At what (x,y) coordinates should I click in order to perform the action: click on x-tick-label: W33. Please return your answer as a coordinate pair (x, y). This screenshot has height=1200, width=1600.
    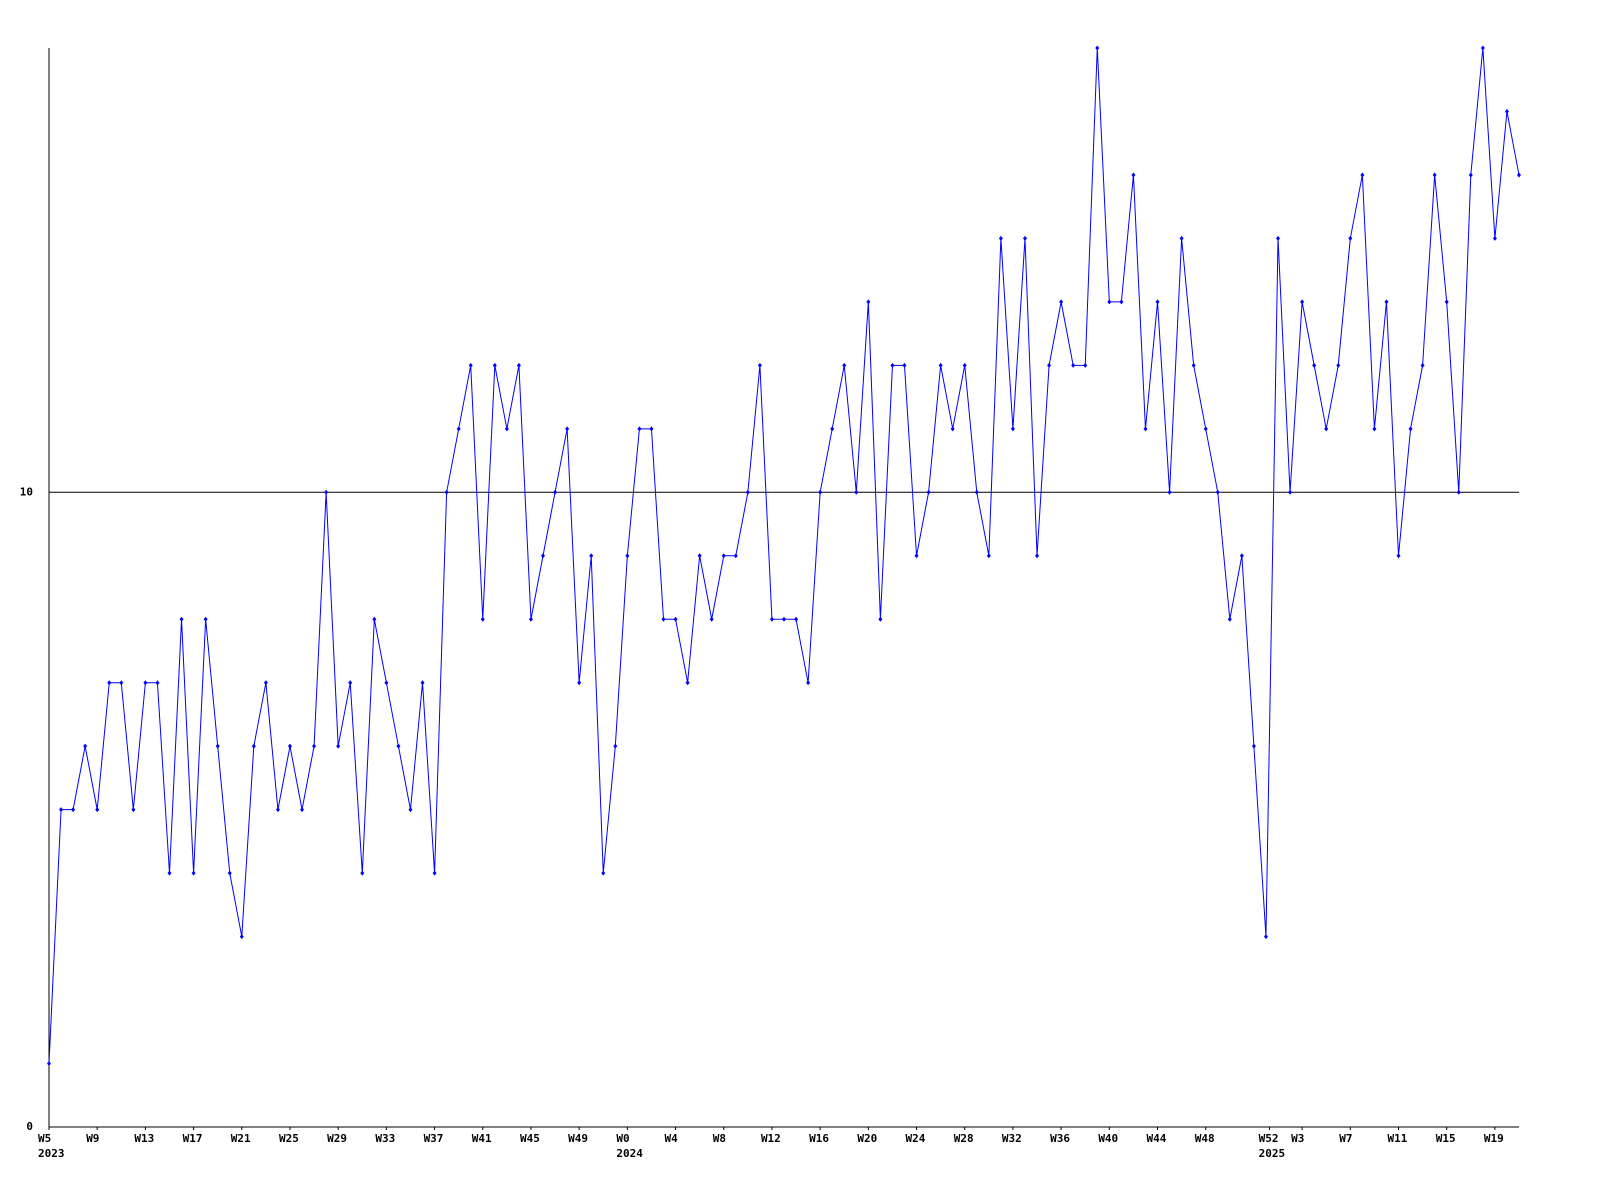
    Looking at the image, I should click on (385, 1138).